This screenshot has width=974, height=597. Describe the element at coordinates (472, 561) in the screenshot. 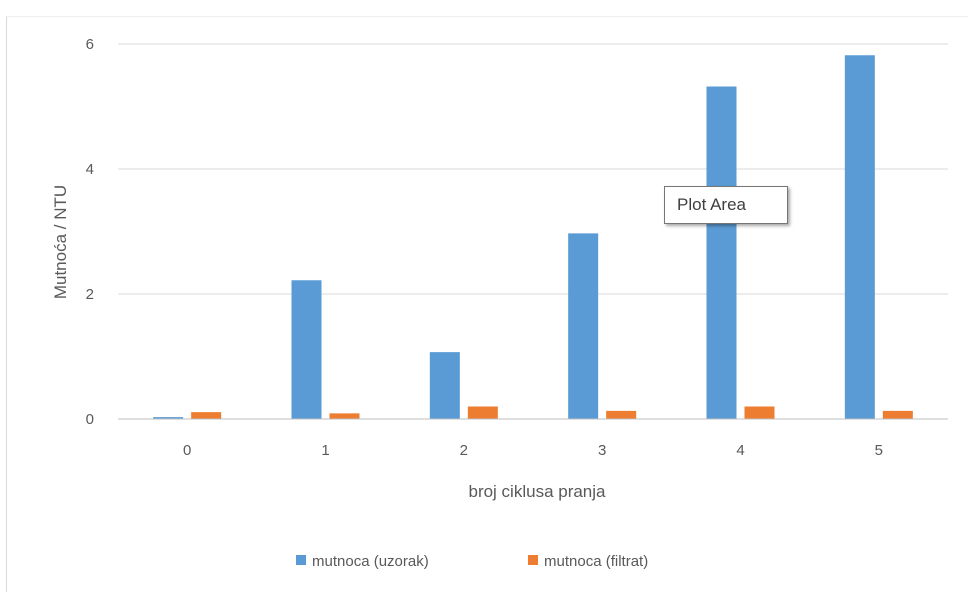

I see `legend: mutnoca (uzorak) mutnoca (filtrat)` at that location.